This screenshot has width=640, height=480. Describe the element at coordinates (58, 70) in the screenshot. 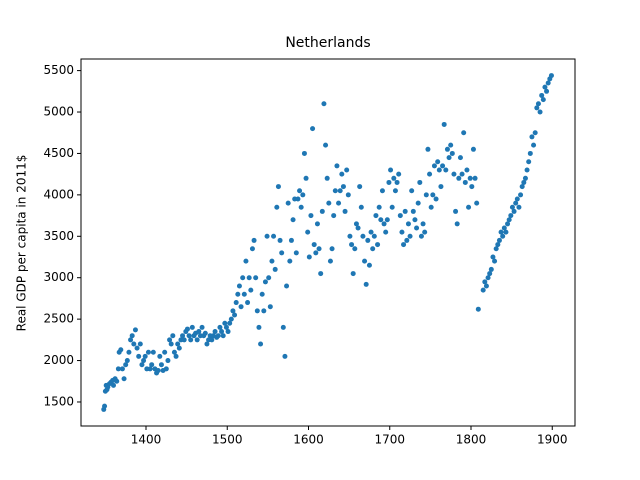

I see `y-tick-label: 5500` at that location.